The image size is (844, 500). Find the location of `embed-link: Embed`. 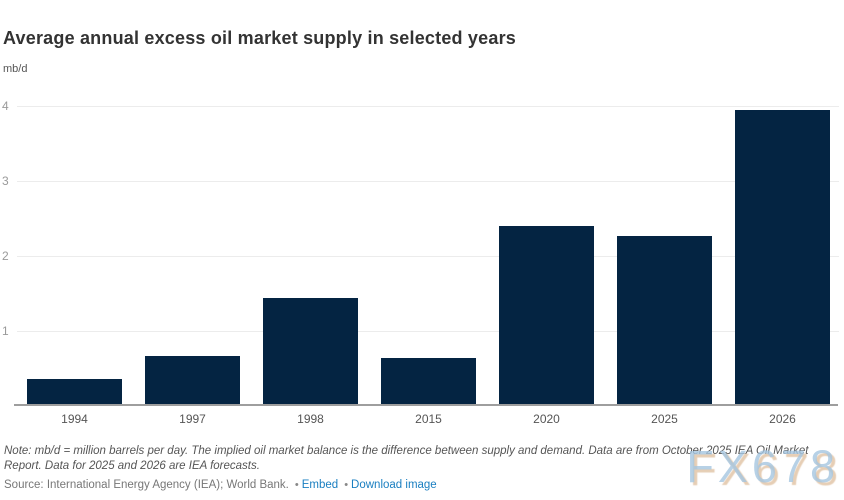

embed-link: Embed is located at coordinates (320, 485).